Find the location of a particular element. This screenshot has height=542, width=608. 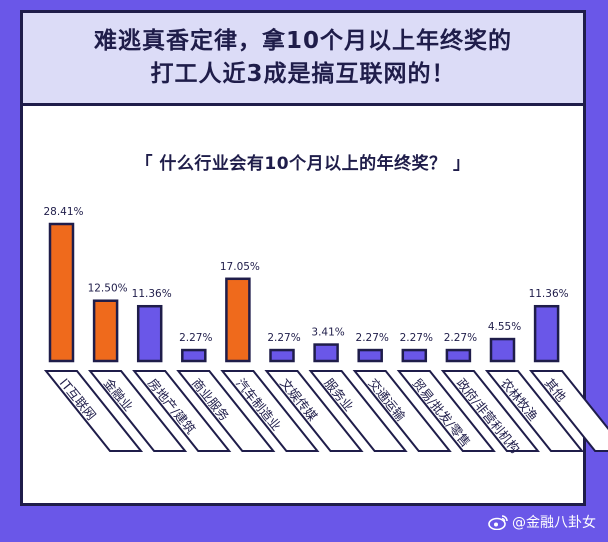

value-label-1: 28.41% is located at coordinates (63, 212).